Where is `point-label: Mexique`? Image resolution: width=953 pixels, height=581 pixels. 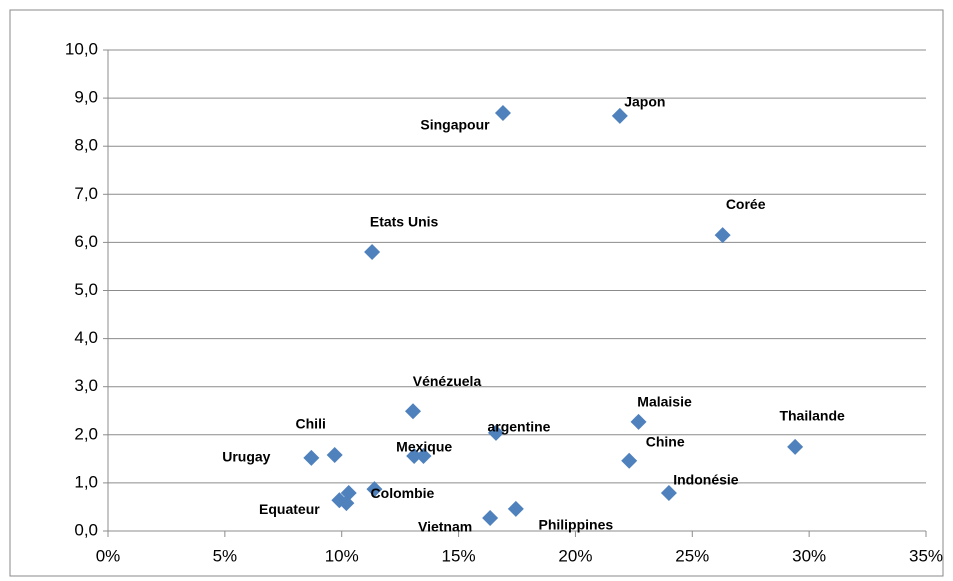
point-label: Mexique is located at coordinates (424, 447).